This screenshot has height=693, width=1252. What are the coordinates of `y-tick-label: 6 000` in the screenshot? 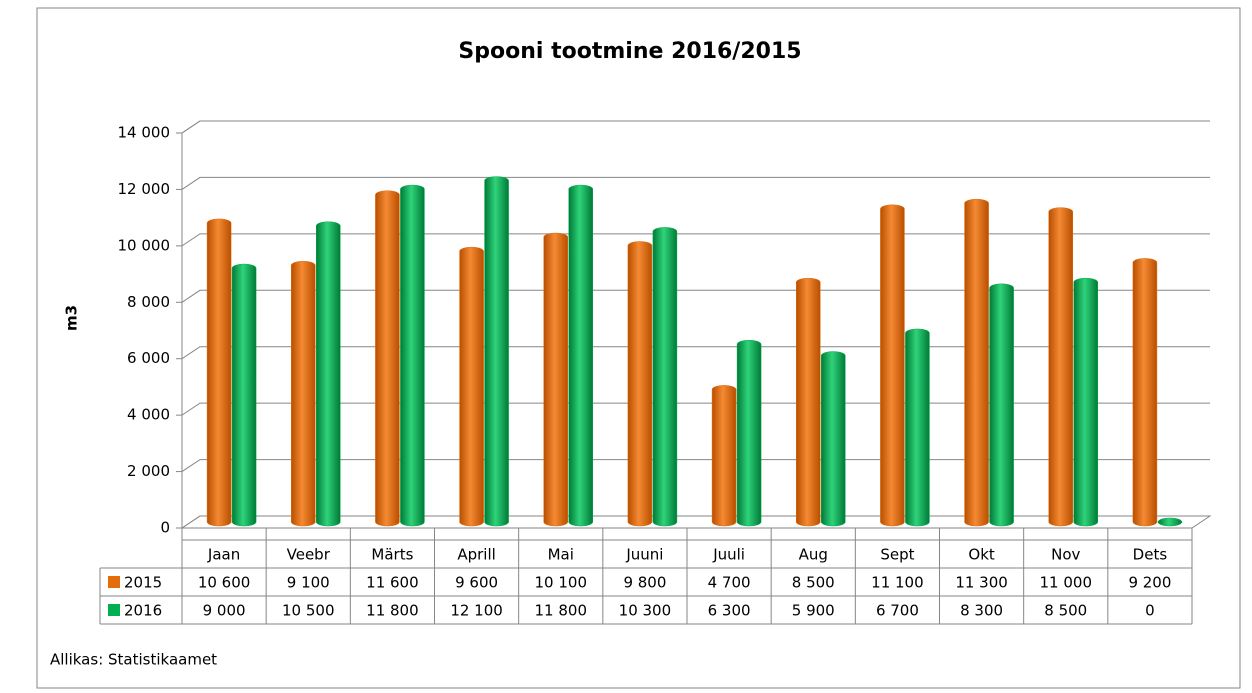 It's located at (148, 358).